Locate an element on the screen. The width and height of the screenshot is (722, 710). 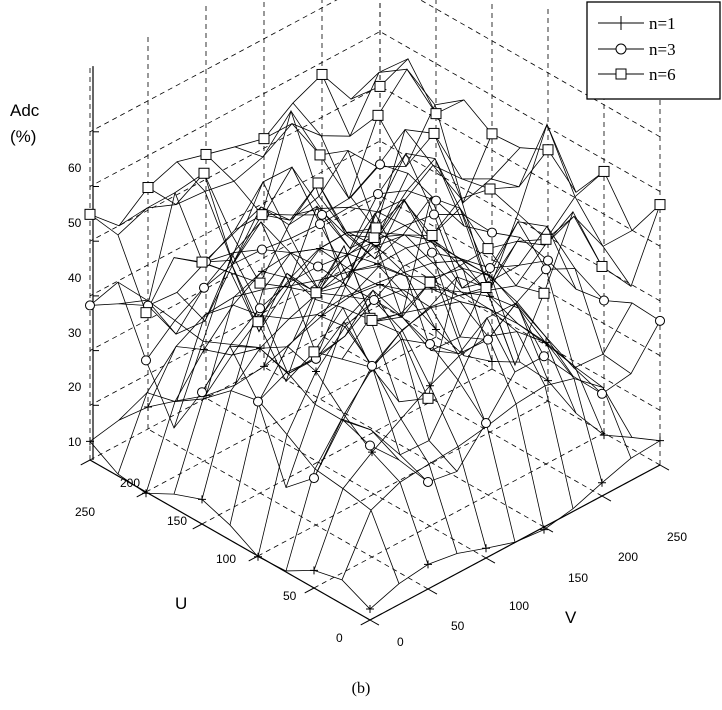
u-tick-label: 200 is located at coordinates (130, 483).